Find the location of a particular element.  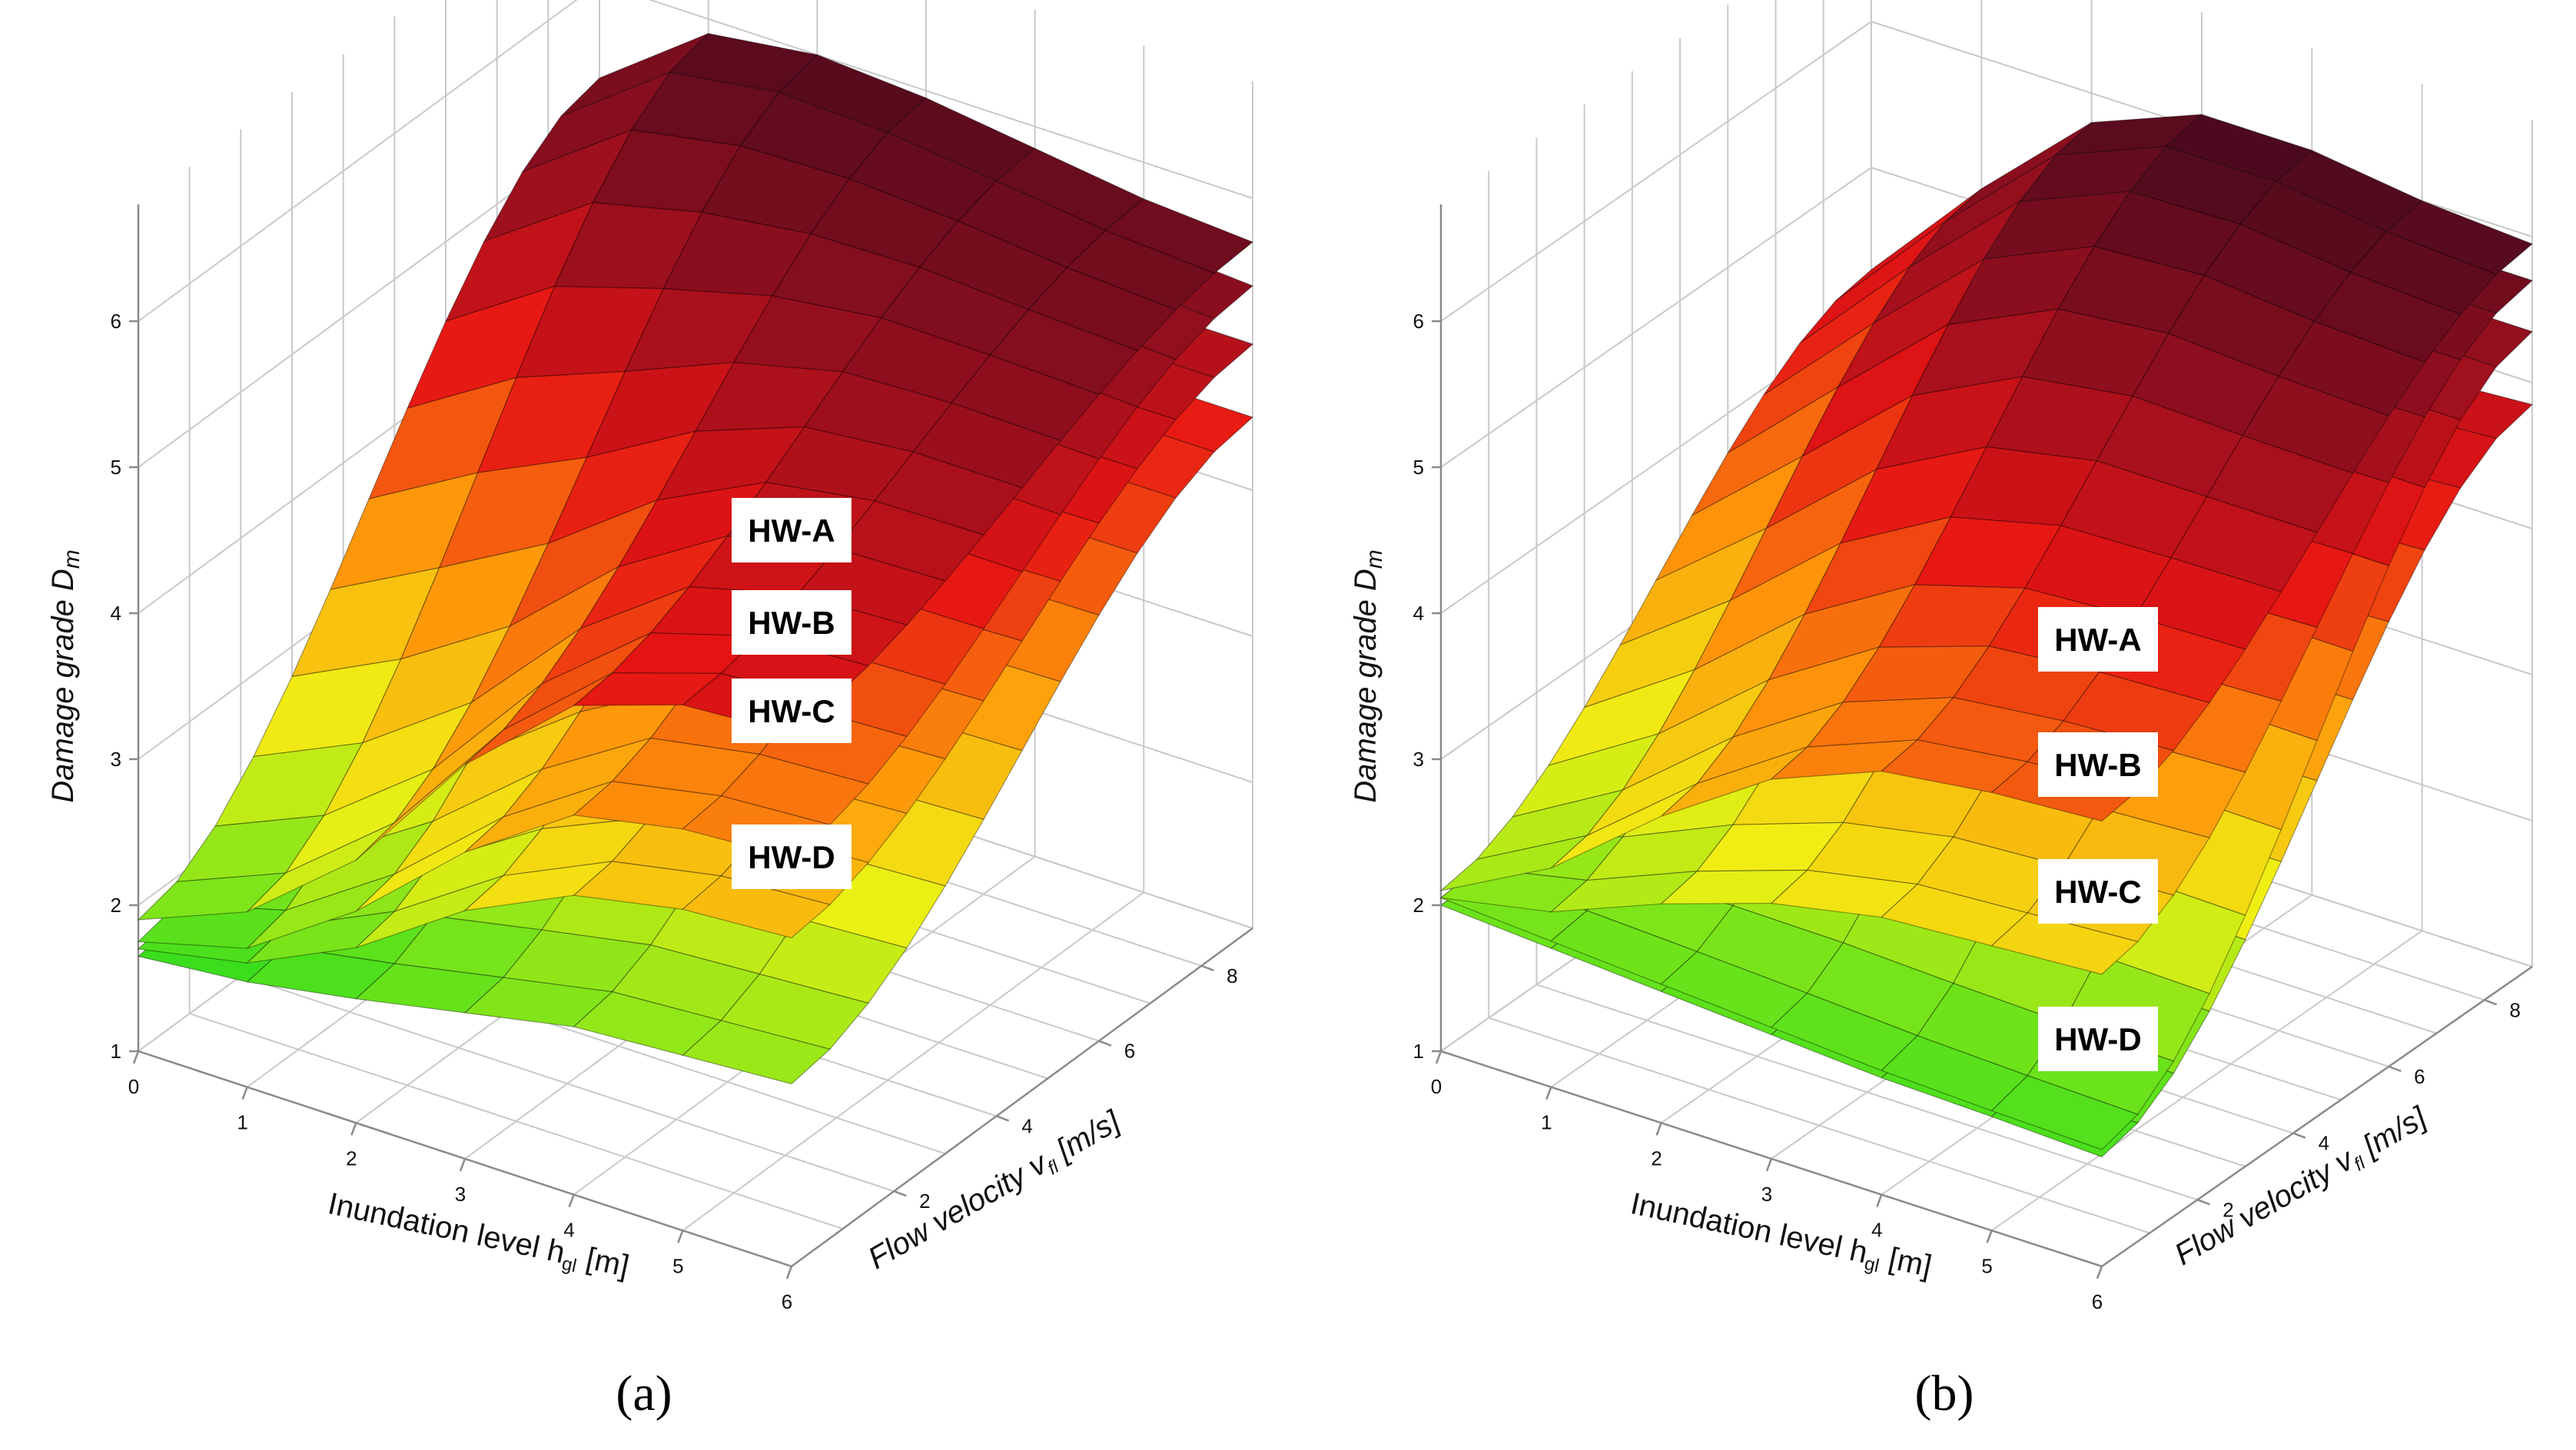

y-axis-title: Flow velocity vfl [m/s] is located at coordinates (995, 1191).